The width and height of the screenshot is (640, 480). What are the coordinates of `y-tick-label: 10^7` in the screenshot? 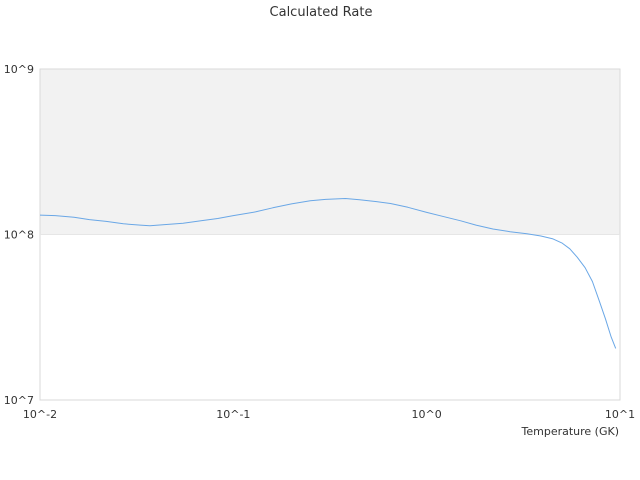 It's located at (19, 400).